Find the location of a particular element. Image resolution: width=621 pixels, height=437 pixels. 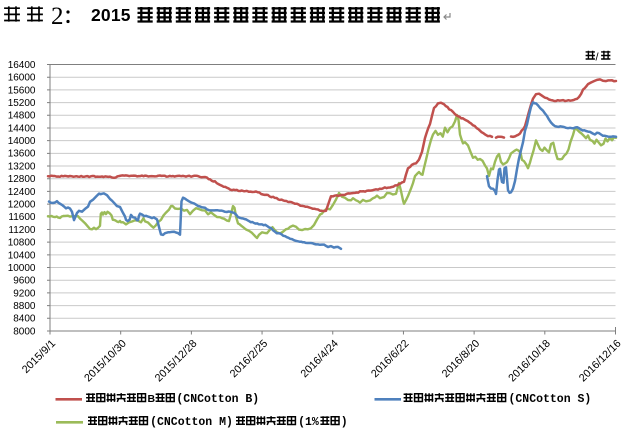

svg-text: 15600 is located at coordinates (22, 90).